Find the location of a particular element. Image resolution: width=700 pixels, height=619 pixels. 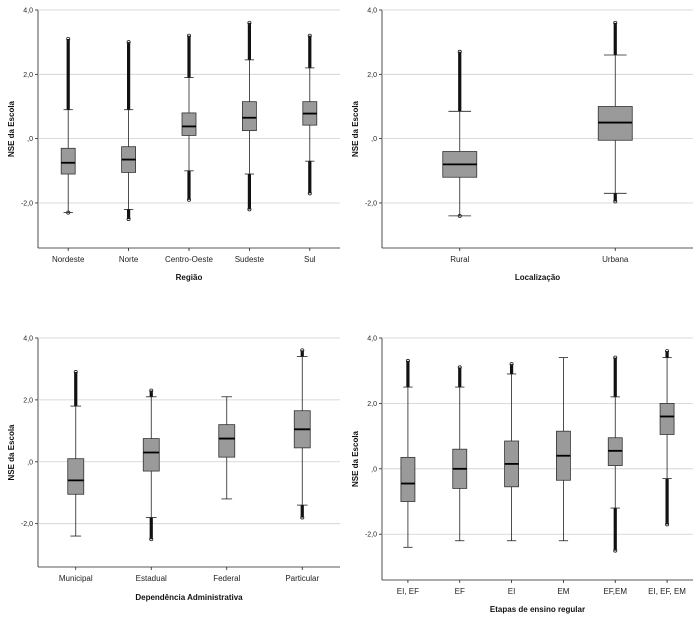

box-ei: EI is located at coordinates (511, 479).